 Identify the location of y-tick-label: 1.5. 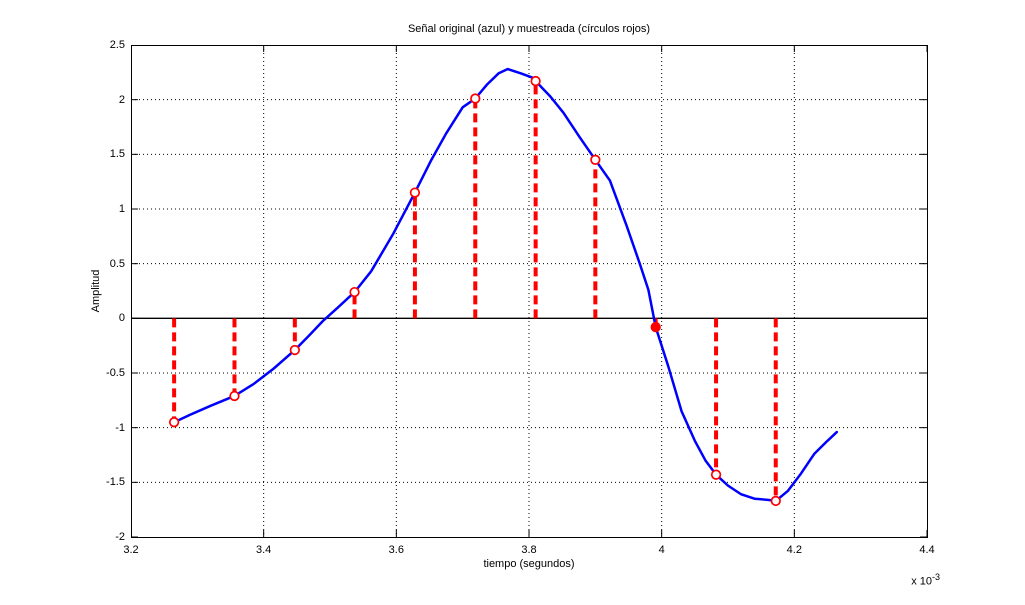
(117, 154).